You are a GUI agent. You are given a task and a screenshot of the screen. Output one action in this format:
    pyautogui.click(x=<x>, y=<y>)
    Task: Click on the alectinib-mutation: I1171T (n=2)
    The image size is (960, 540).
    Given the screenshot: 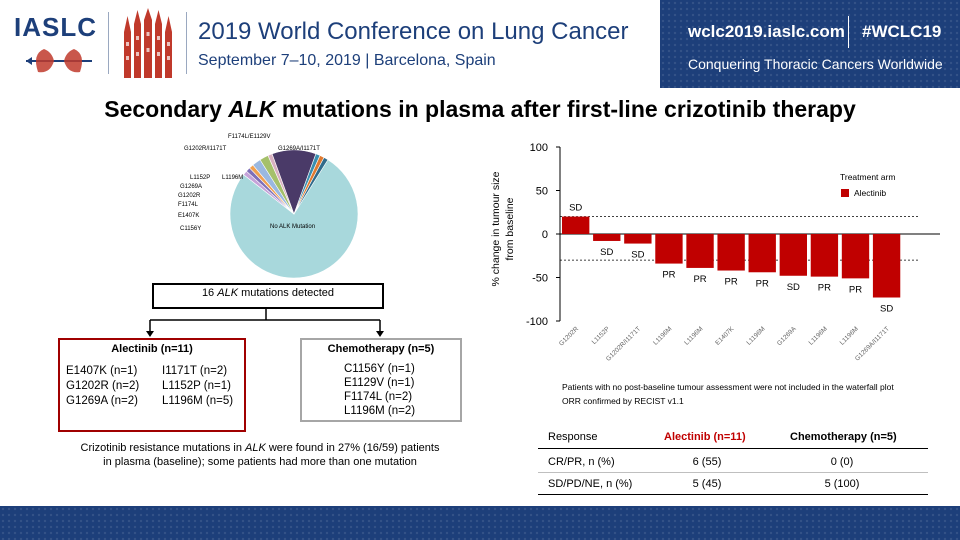 What is the action you would take?
    pyautogui.click(x=195, y=371)
    